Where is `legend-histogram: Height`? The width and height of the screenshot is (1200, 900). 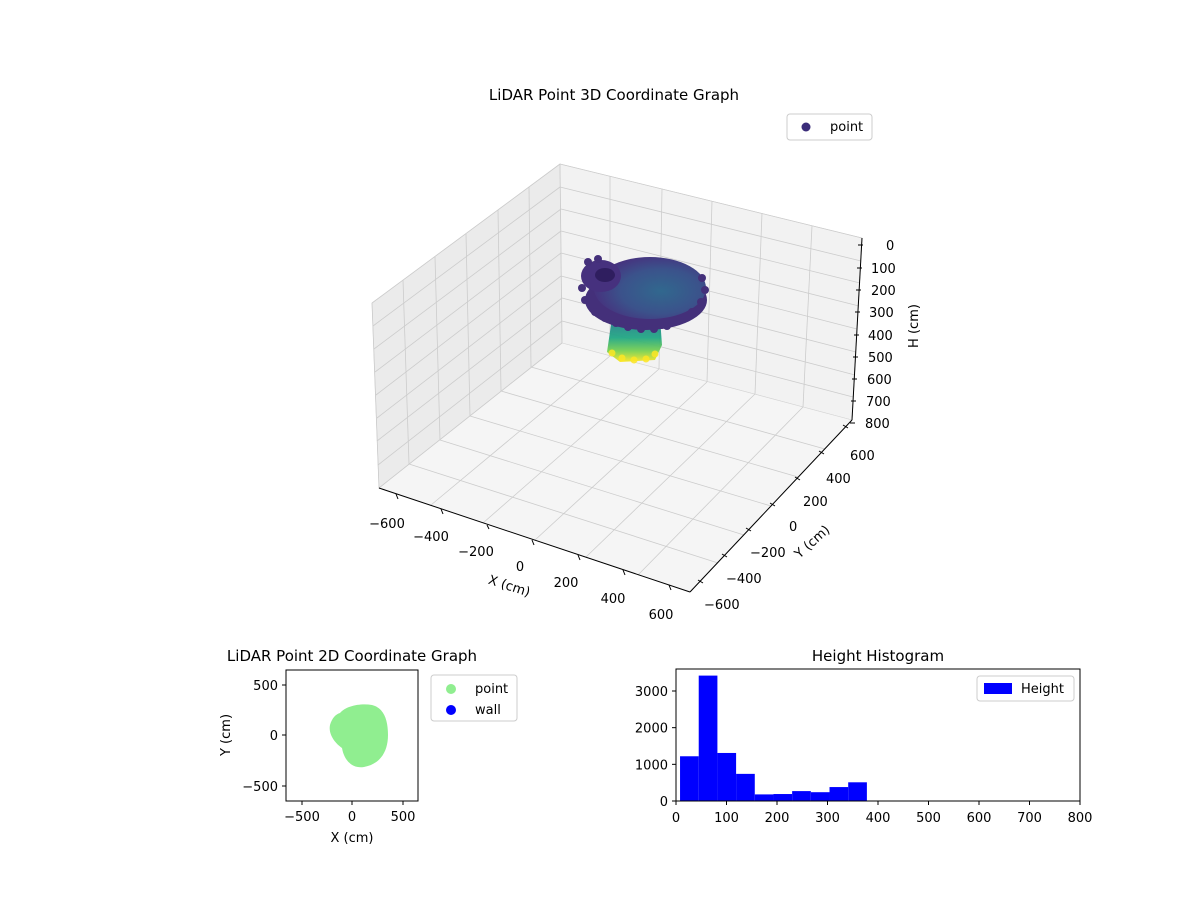
legend-histogram: Height is located at coordinates (1025, 688).